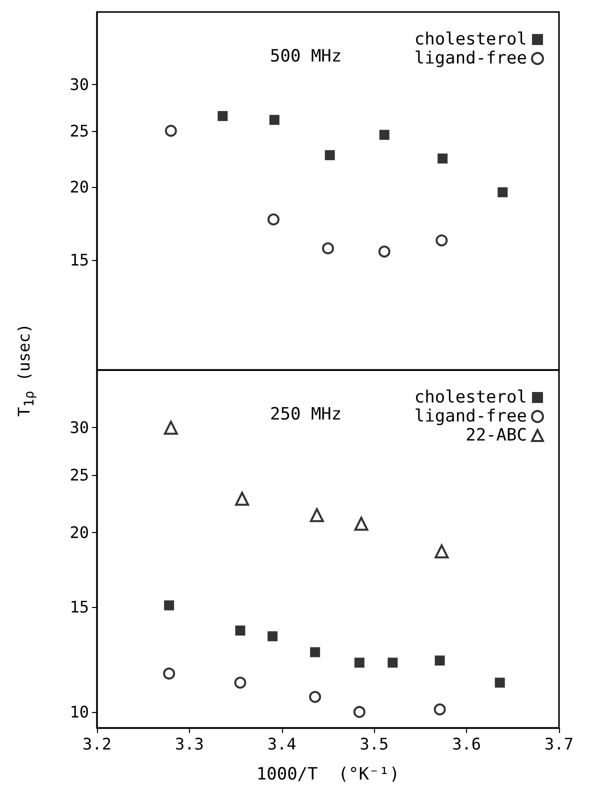 The width and height of the screenshot is (591, 795). I want to click on x-tick-label: 3.7, so click(559, 744).